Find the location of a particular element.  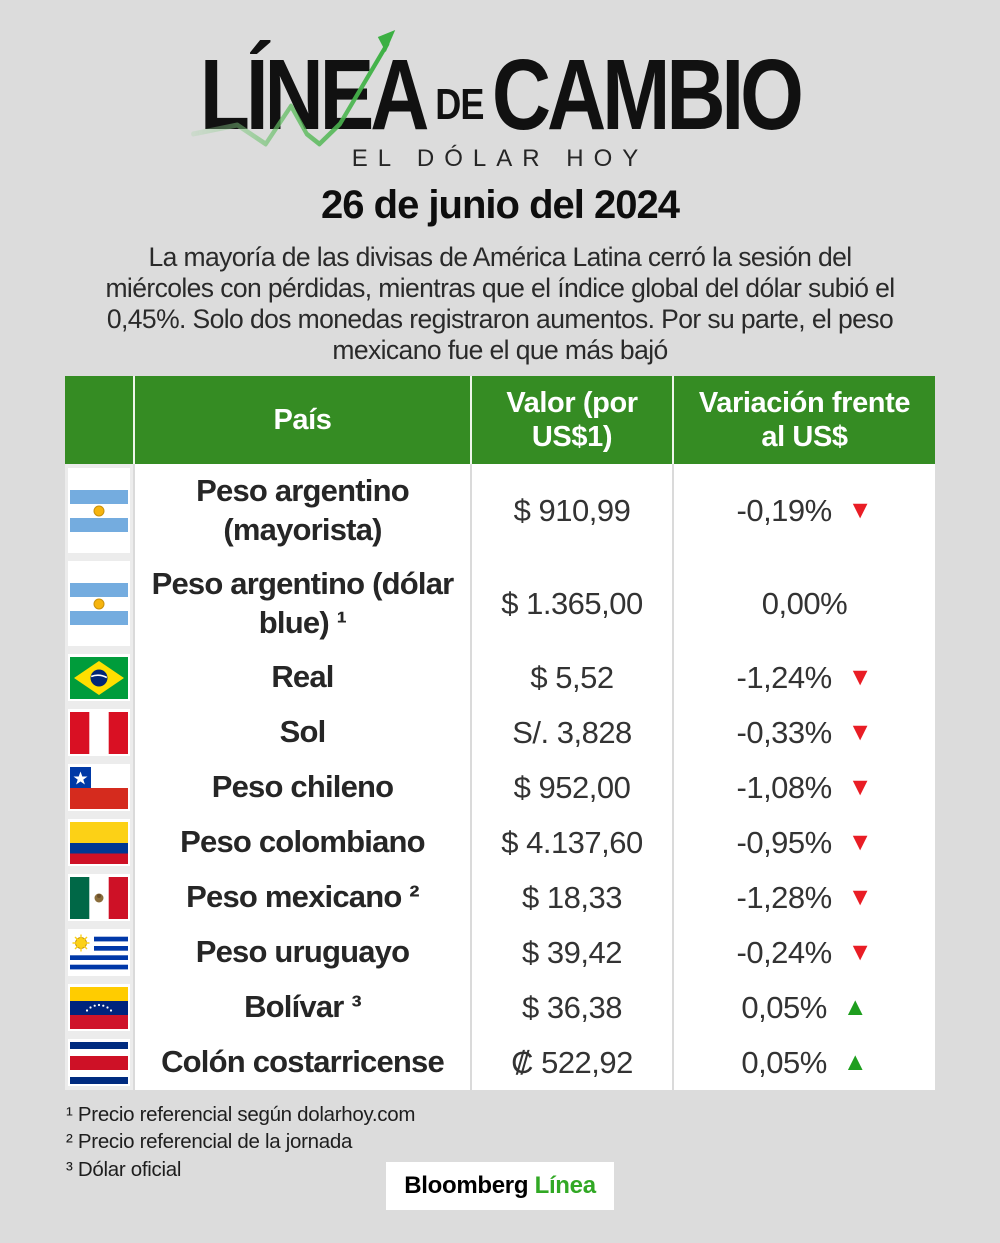

logo: LÍNEA DE CAMBIO is located at coordinates (497, 90).